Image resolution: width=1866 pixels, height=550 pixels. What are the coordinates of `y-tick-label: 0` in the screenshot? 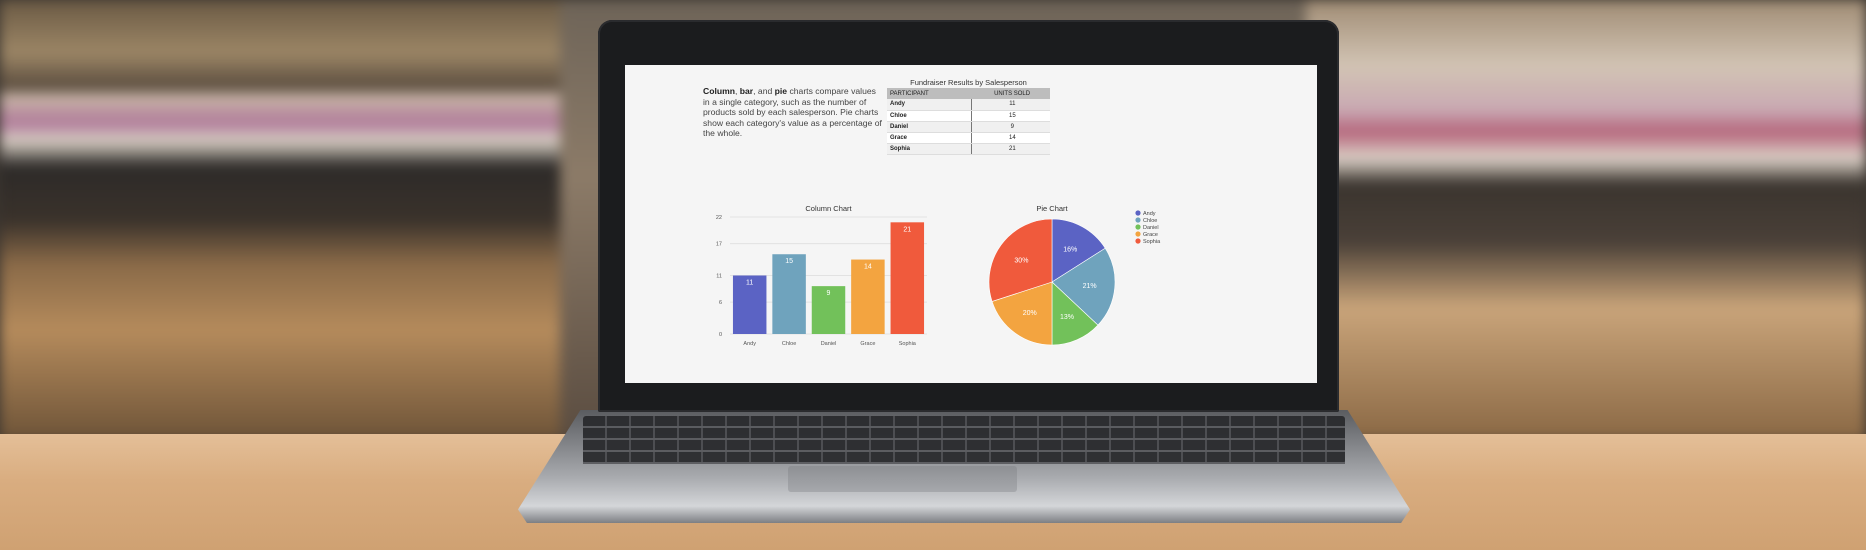 It's located at (720, 335).